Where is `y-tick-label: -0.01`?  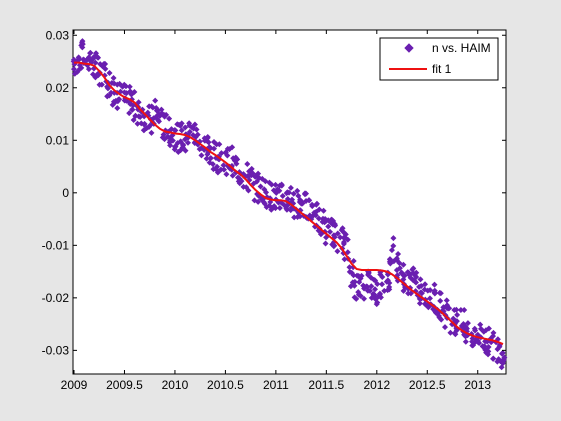 y-tick-label: -0.01 is located at coordinates (56, 245).